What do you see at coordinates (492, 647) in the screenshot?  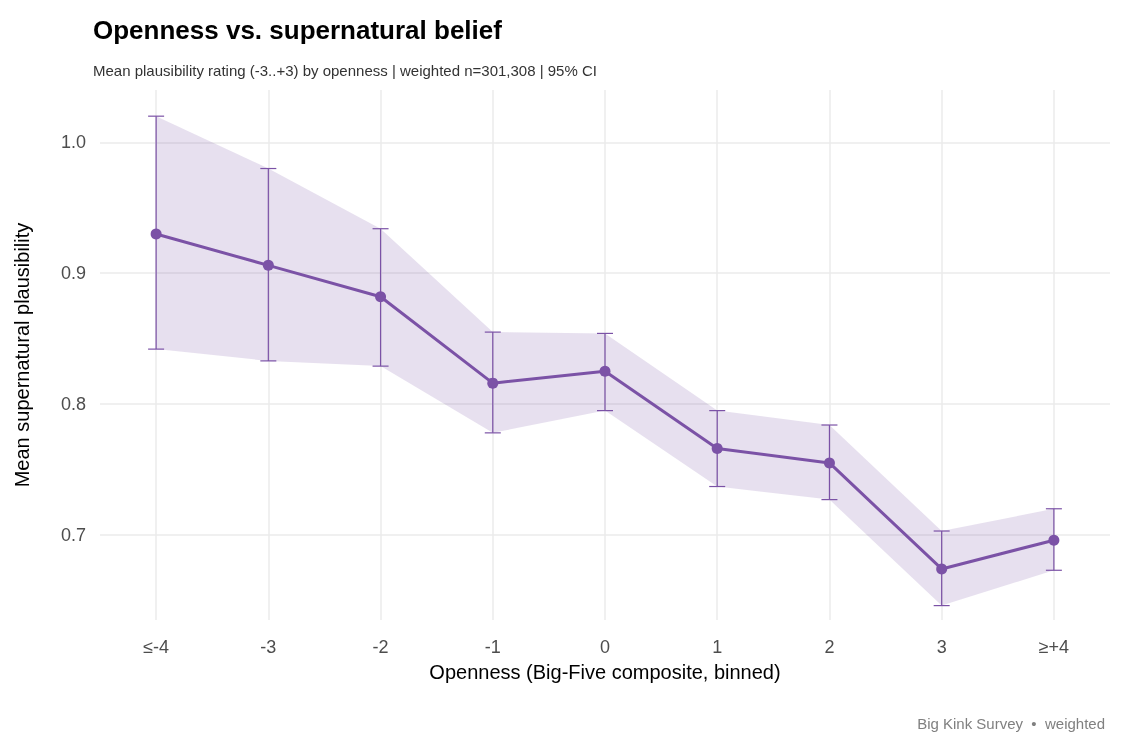 I see `x-tick-label: -1` at bounding box center [492, 647].